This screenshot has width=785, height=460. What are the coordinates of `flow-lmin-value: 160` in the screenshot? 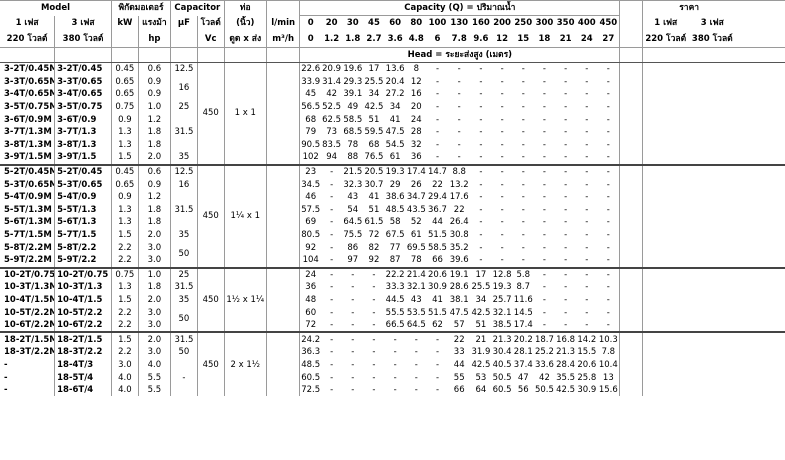 It's located at (481, 23).